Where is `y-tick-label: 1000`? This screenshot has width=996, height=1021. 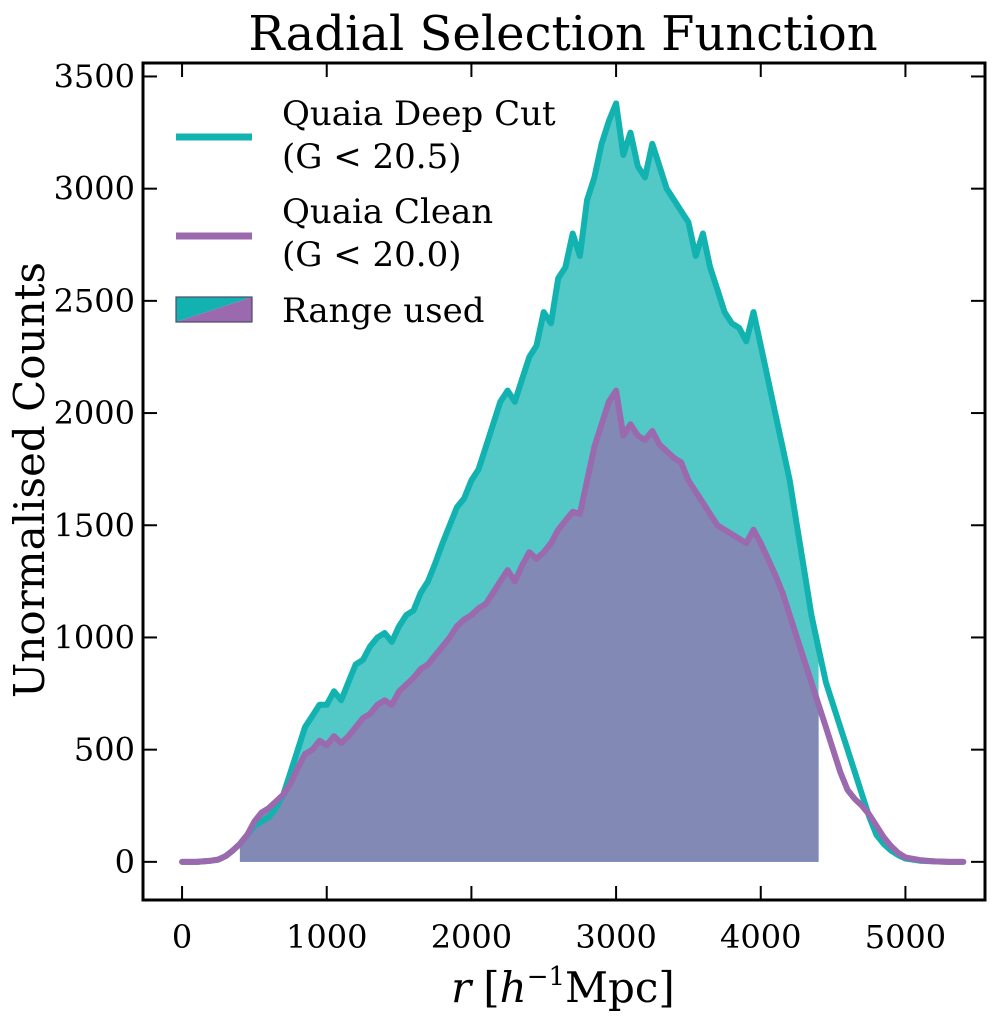
y-tick-label: 1000 is located at coordinates (94, 637).